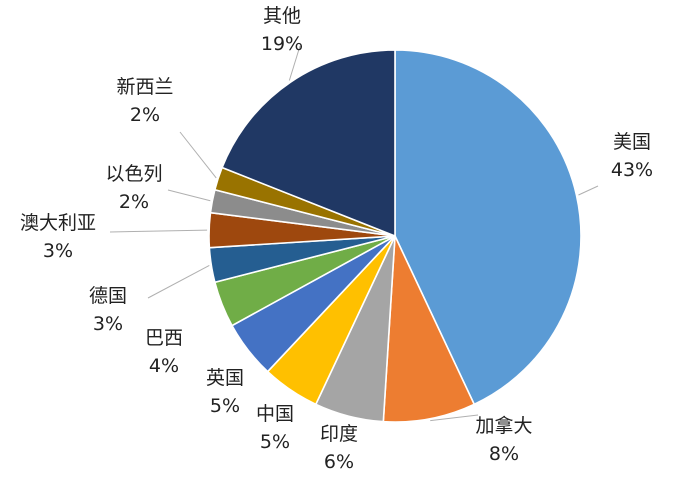 The width and height of the screenshot is (690, 480). I want to click on slice-3-percent-label: 6%, so click(339, 462).